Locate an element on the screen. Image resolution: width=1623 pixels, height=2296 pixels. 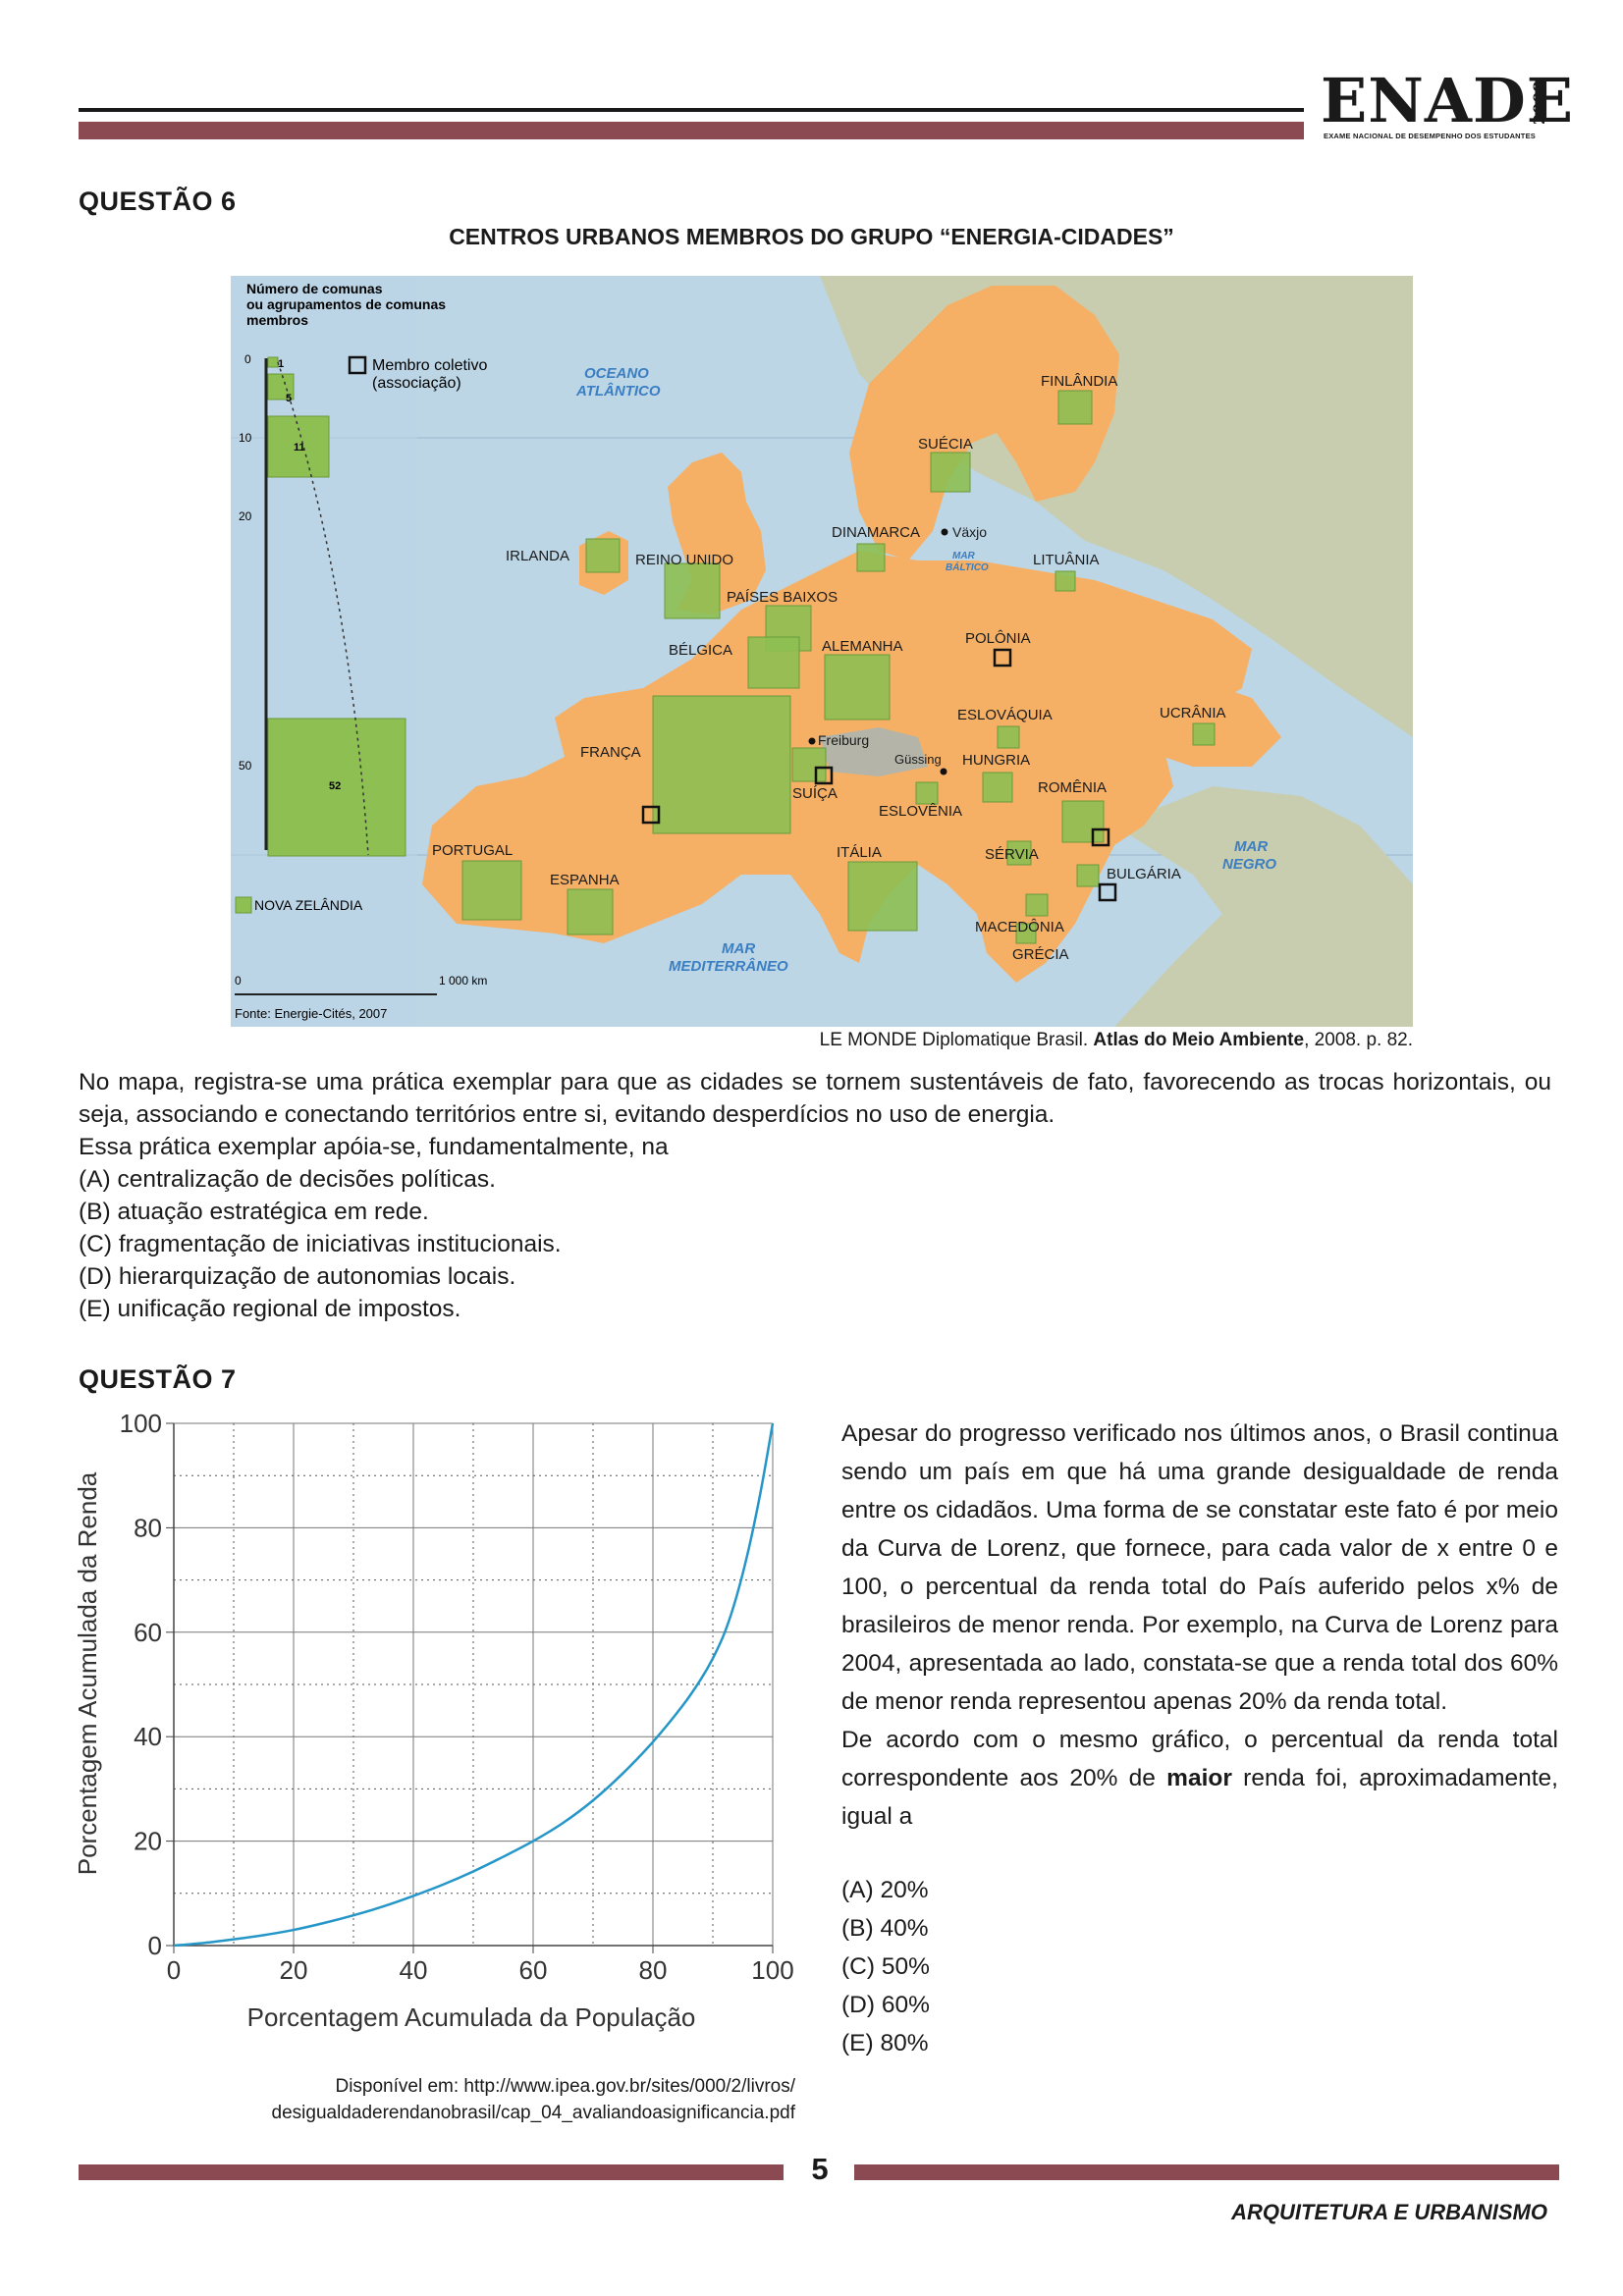
label-slovenia: ESLOVÊNIA is located at coordinates (920, 811).